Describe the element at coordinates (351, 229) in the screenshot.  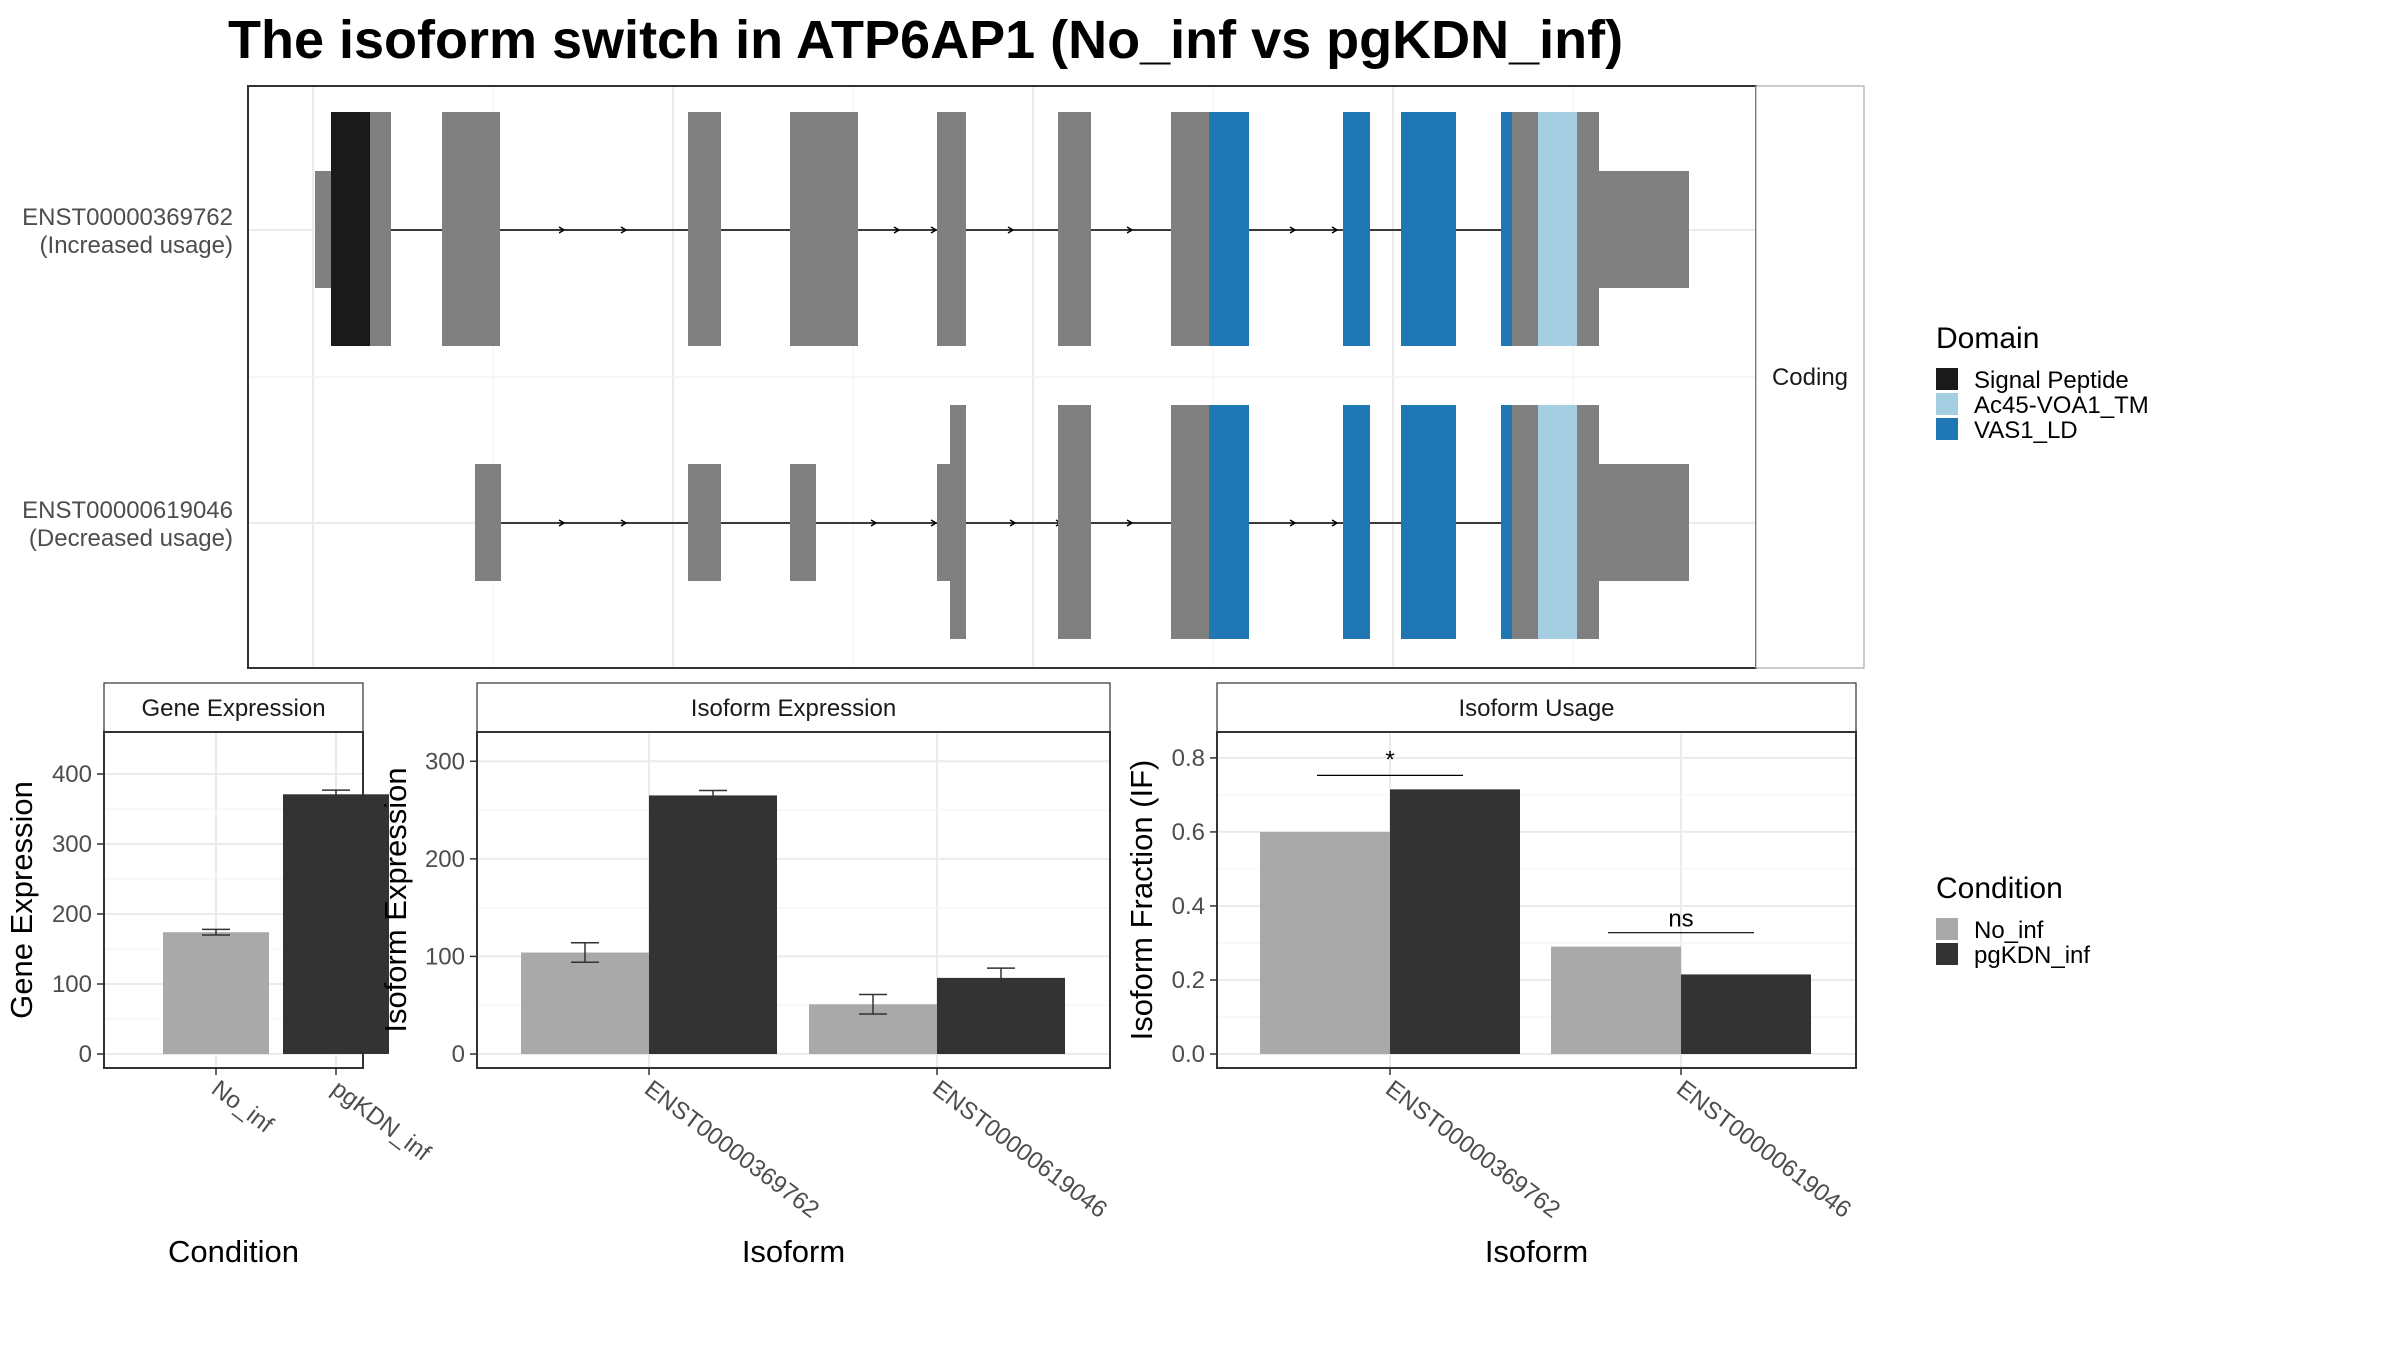
I see `signal-peptide-domain` at that location.